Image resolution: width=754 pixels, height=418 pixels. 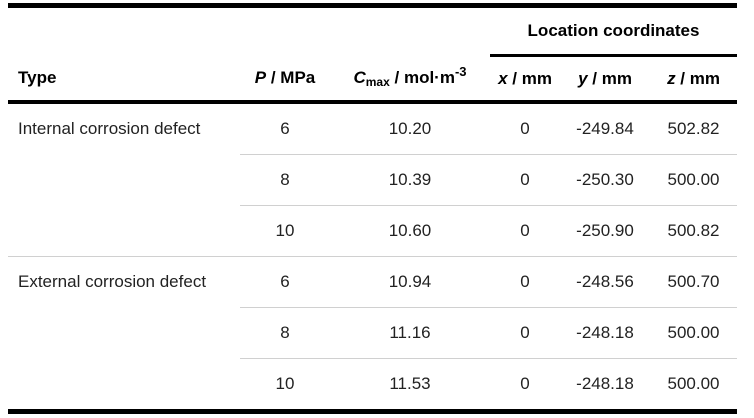 What do you see at coordinates (410, 333) in the screenshot?
I see `cell-cmax: 11.16` at bounding box center [410, 333].